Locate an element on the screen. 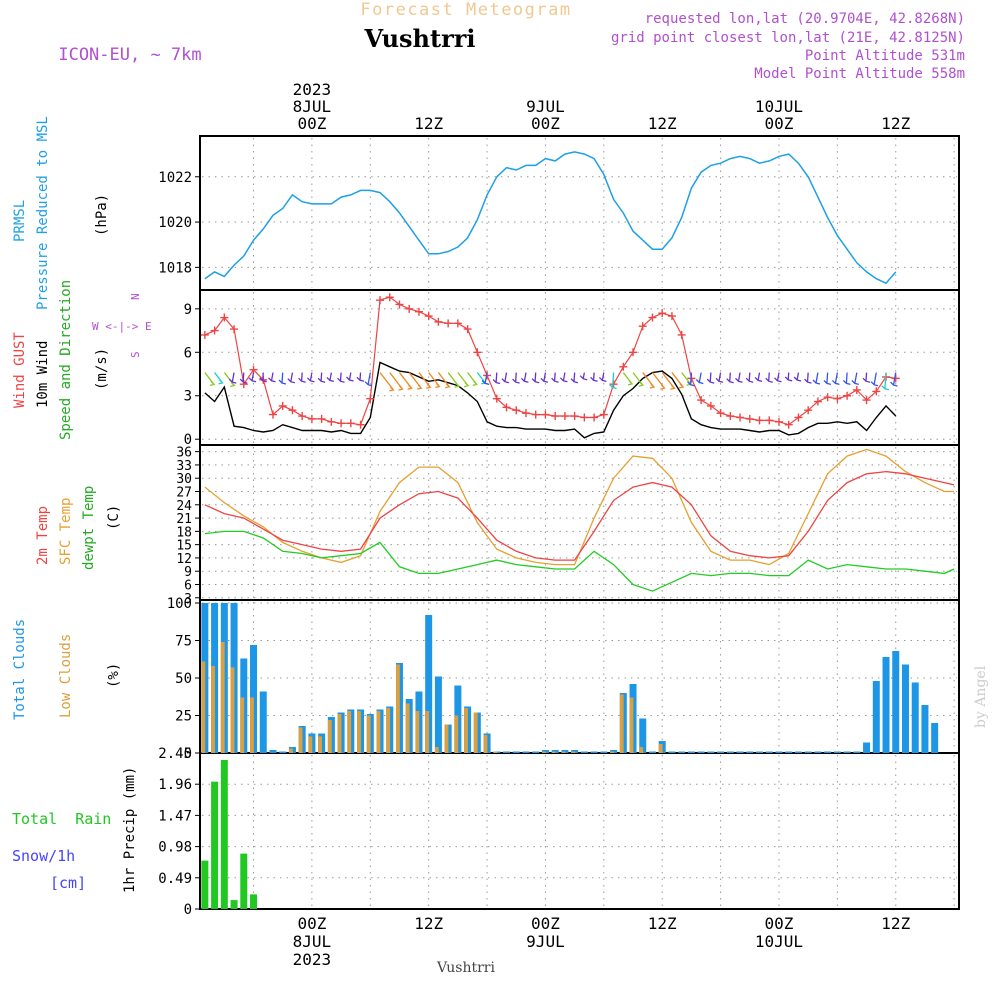  sfc-temp-line is located at coordinates (579, 507).